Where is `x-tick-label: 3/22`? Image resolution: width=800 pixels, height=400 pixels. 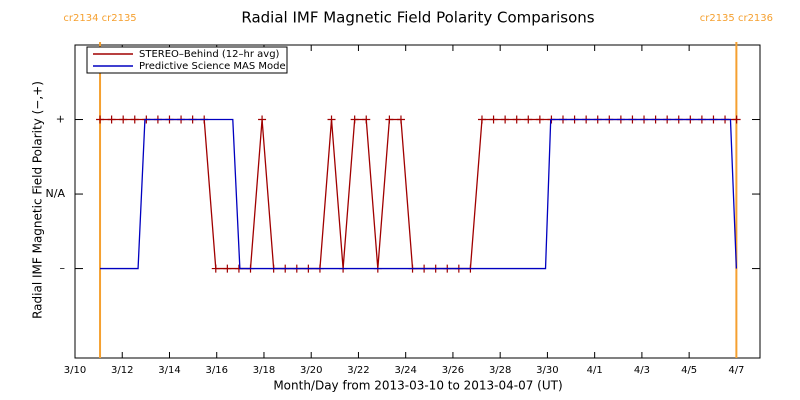
x-tick-label: 3/22 is located at coordinates (358, 370).